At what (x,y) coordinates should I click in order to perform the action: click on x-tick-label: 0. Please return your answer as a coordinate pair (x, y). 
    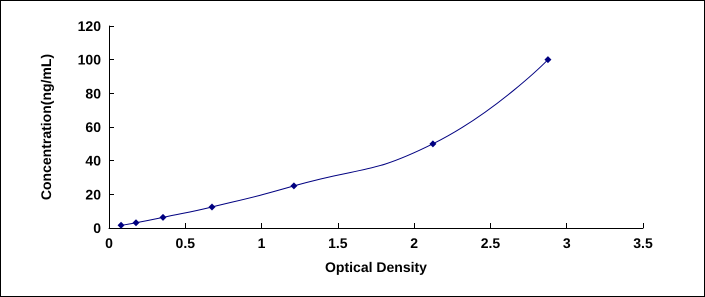
    Looking at the image, I should click on (109, 243).